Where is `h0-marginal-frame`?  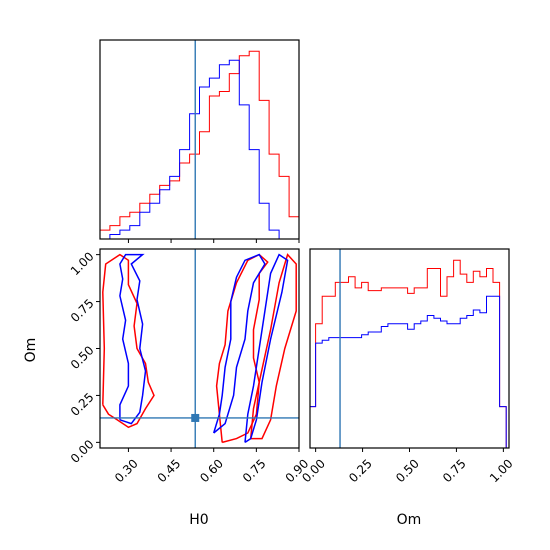 h0-marginal-frame is located at coordinates (199, 139).